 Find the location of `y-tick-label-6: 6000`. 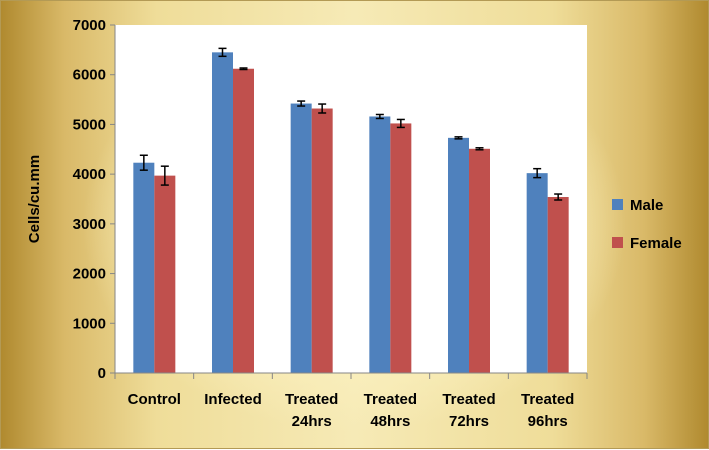

y-tick-label-6: 6000 is located at coordinates (89, 75).